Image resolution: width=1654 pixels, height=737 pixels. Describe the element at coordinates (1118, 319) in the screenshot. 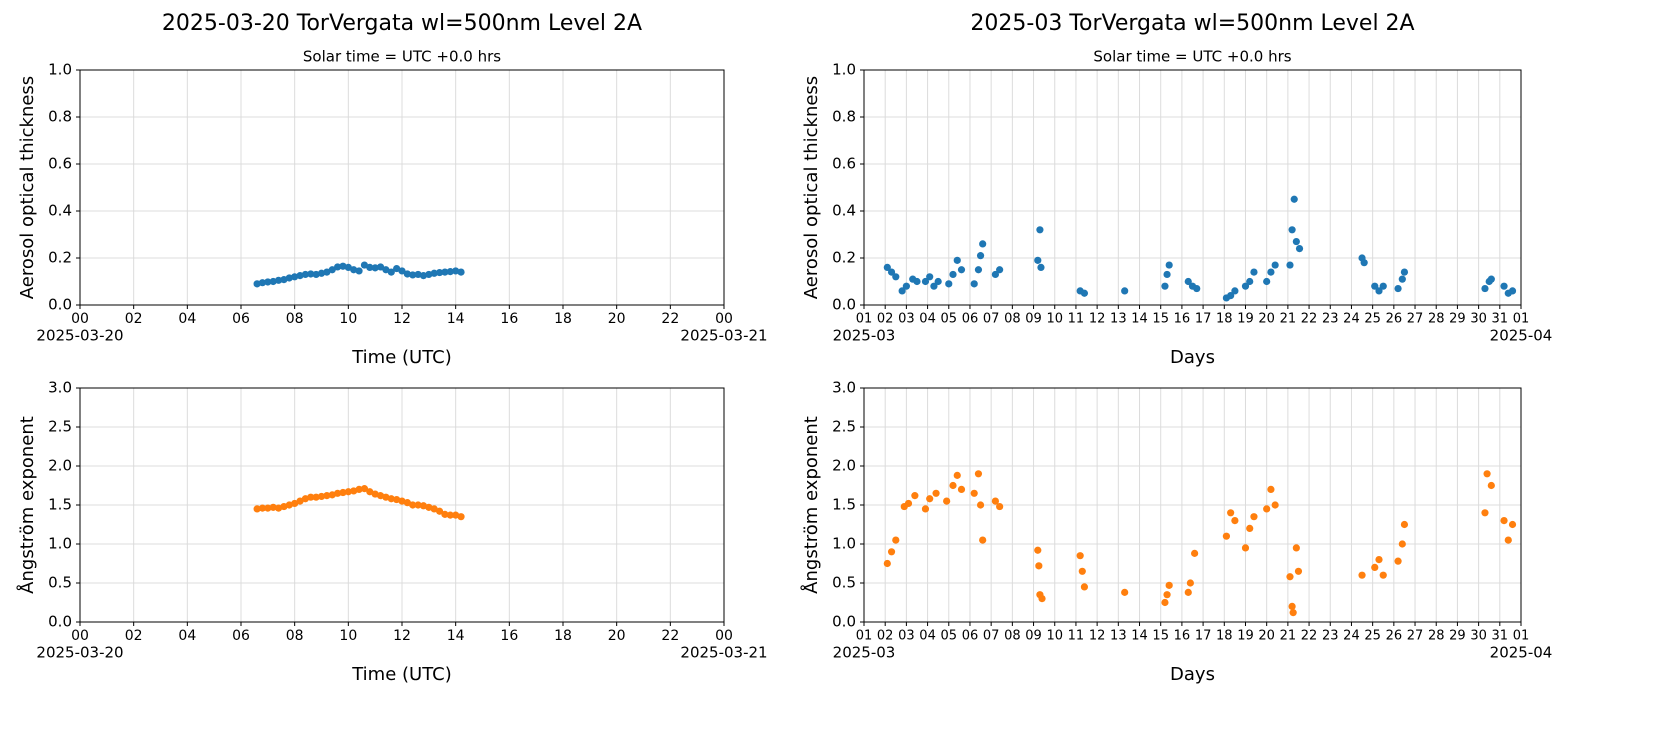

I see `x-tick-label: 13` at that location.